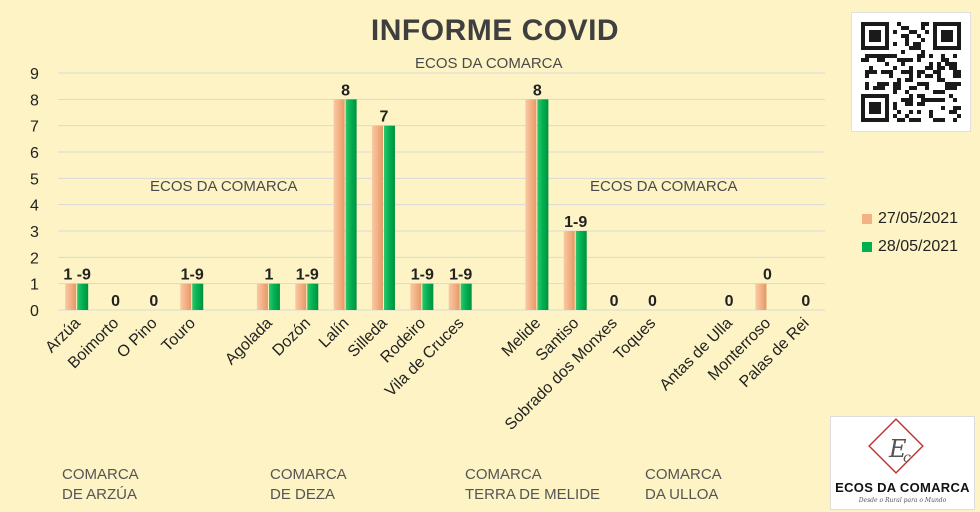 The height and width of the screenshot is (512, 980). I want to click on region-arzua: COMARCA DE ARZÚA, so click(100, 485).